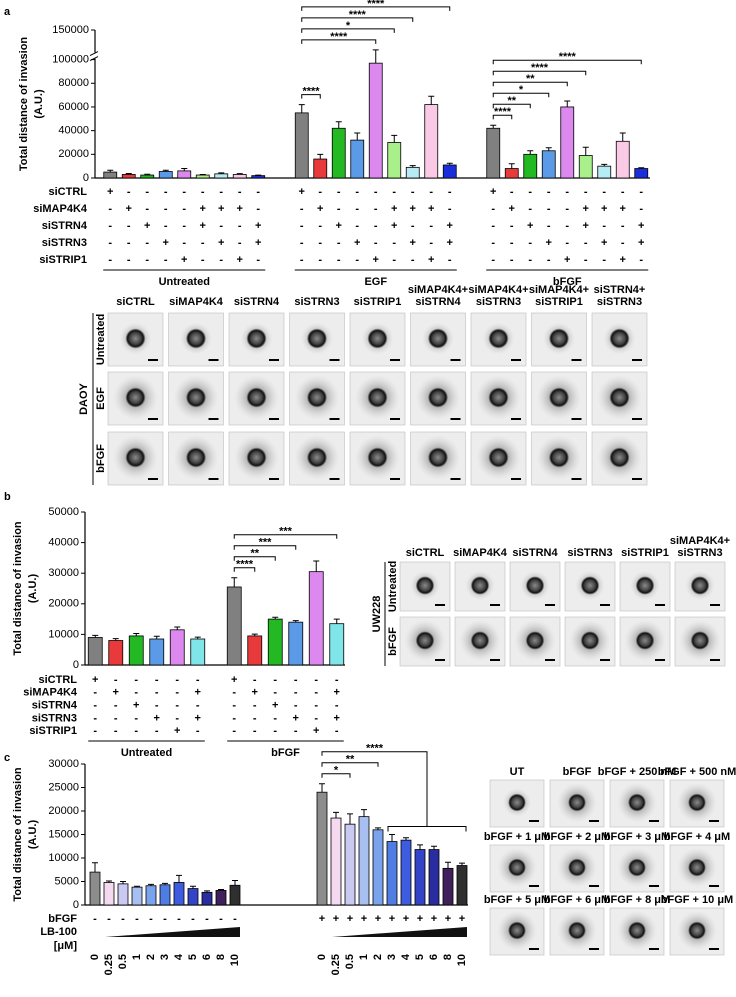  What do you see at coordinates (50, 693) in the screenshot?
I see `row-label: siMAP4K4` at bounding box center [50, 693].